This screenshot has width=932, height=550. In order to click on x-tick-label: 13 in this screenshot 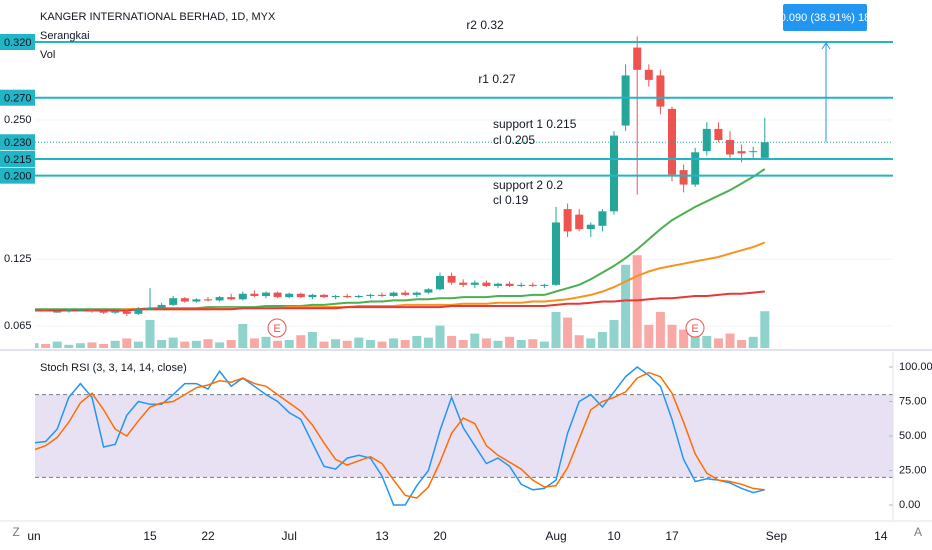, I will do `click(382, 536)`.